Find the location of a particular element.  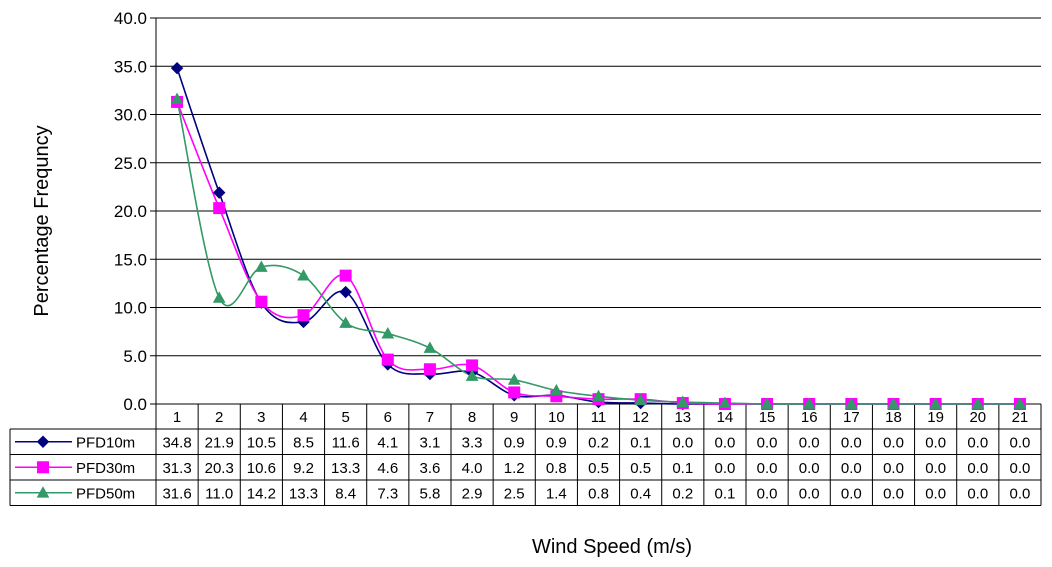

x-tick-label: 11 is located at coordinates (599, 417).